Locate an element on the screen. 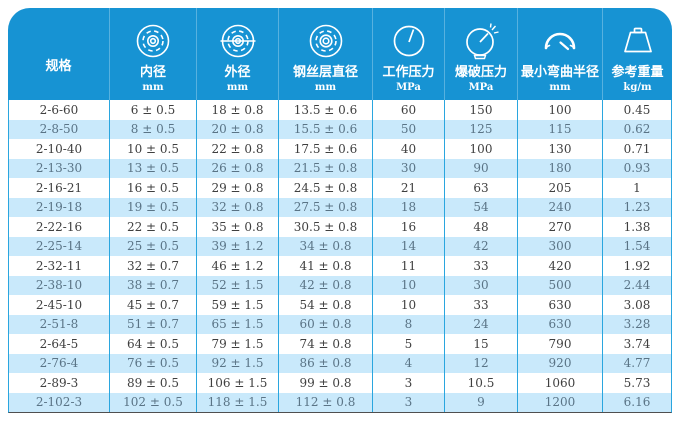 Image resolution: width=680 pixels, height=438 pixels. table-cell: 29 ± 0.8 is located at coordinates (238, 188).